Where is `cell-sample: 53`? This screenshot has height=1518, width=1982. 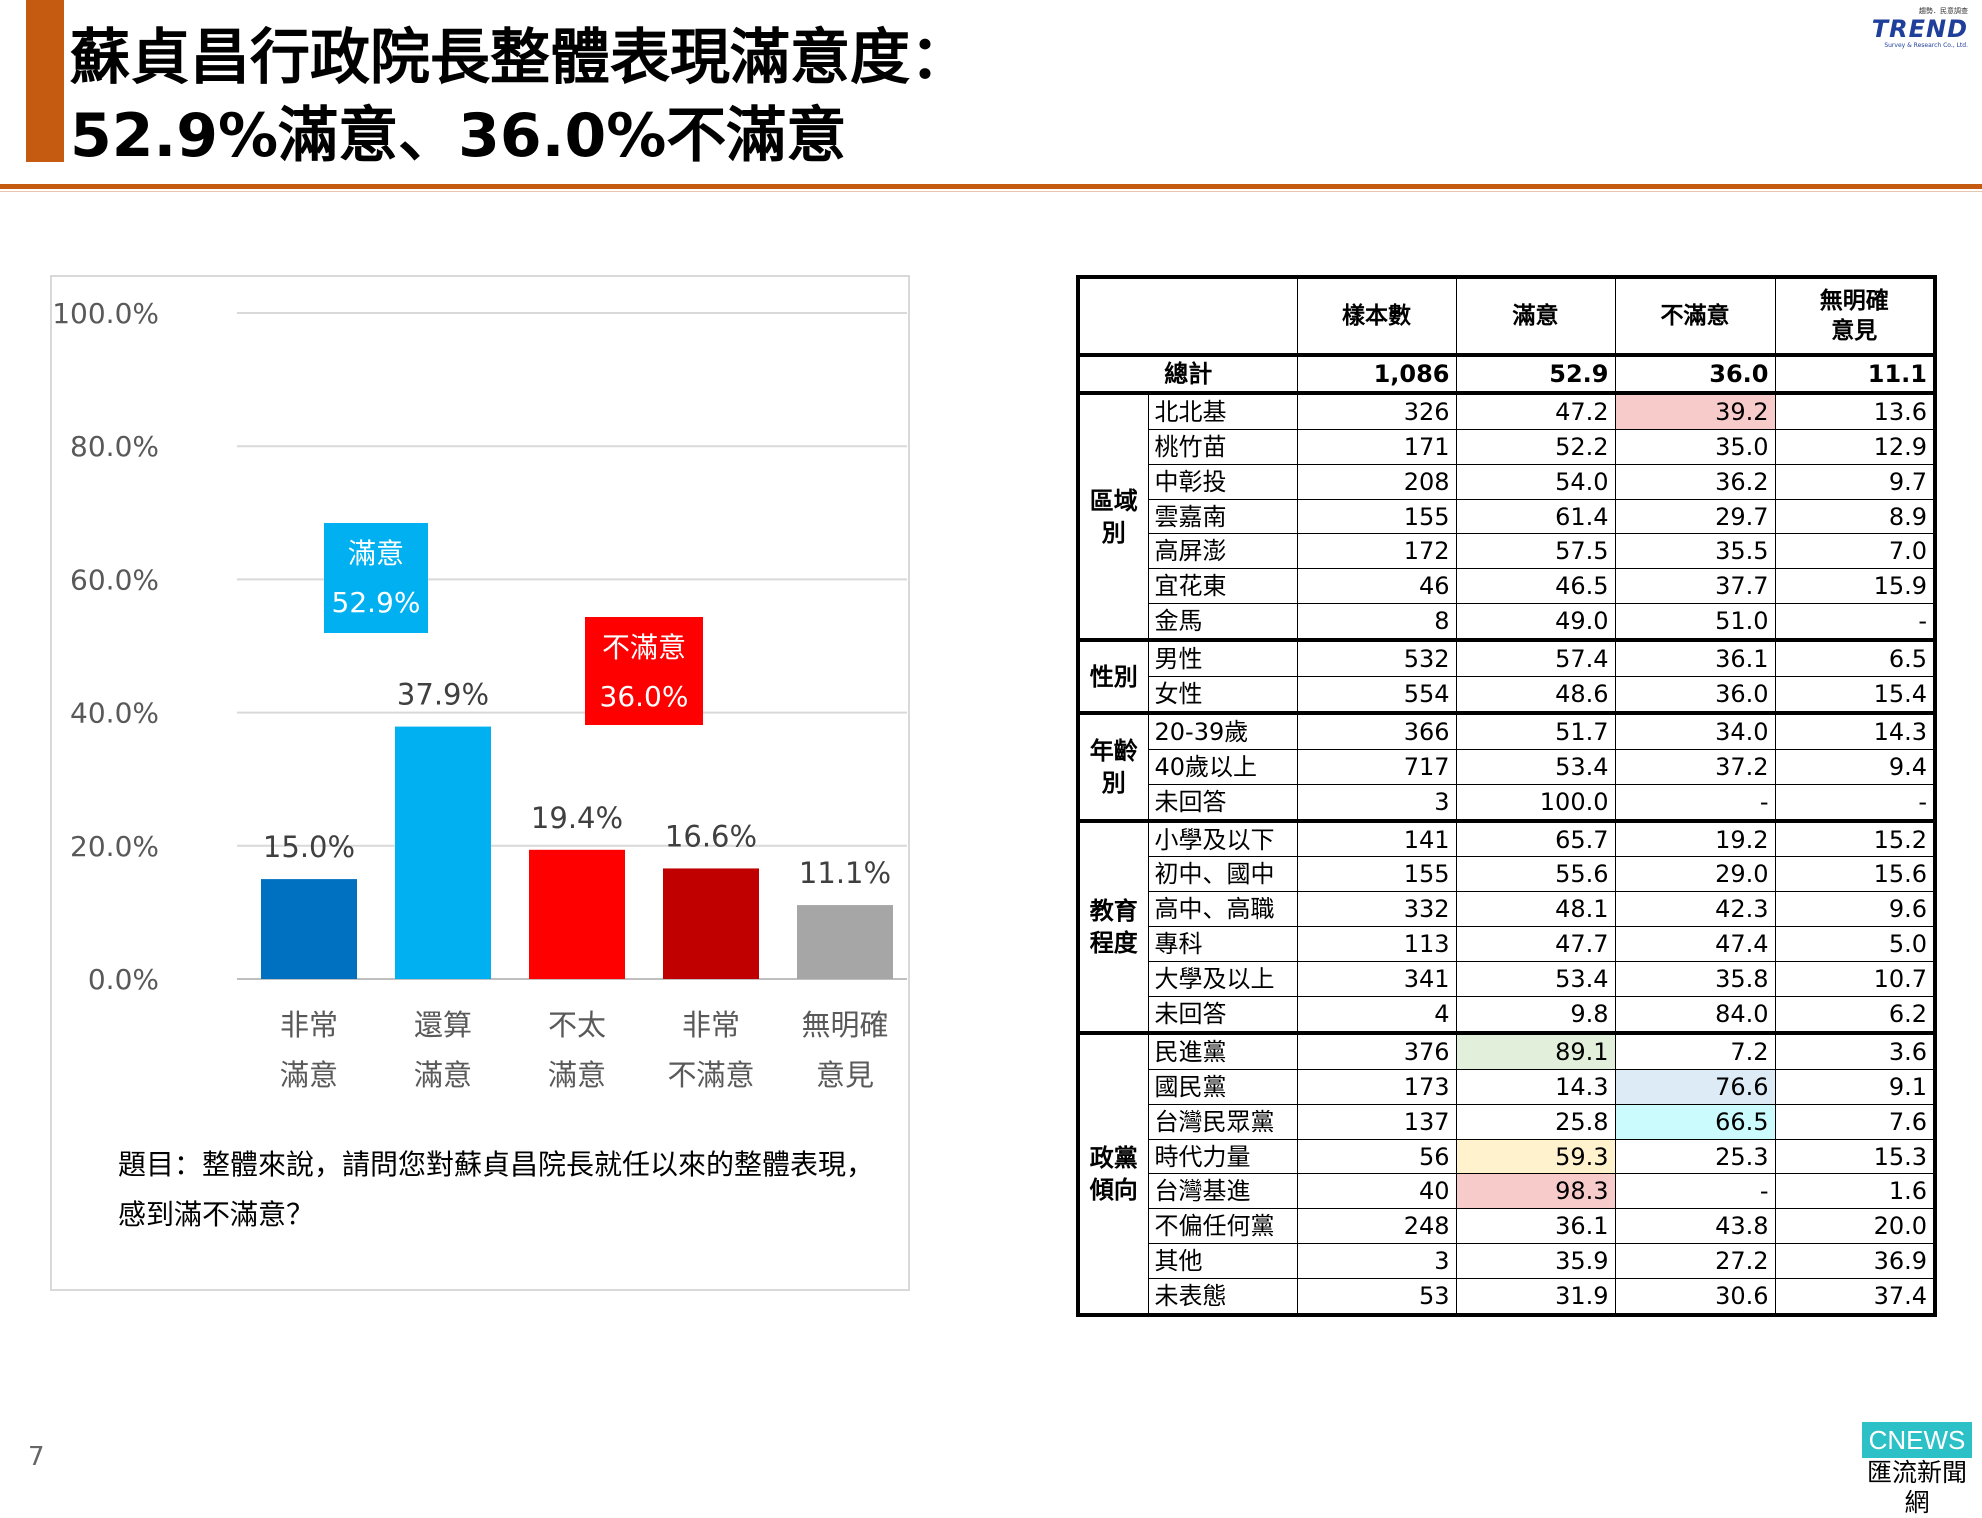 cell-sample: 53 is located at coordinates (1376, 1297).